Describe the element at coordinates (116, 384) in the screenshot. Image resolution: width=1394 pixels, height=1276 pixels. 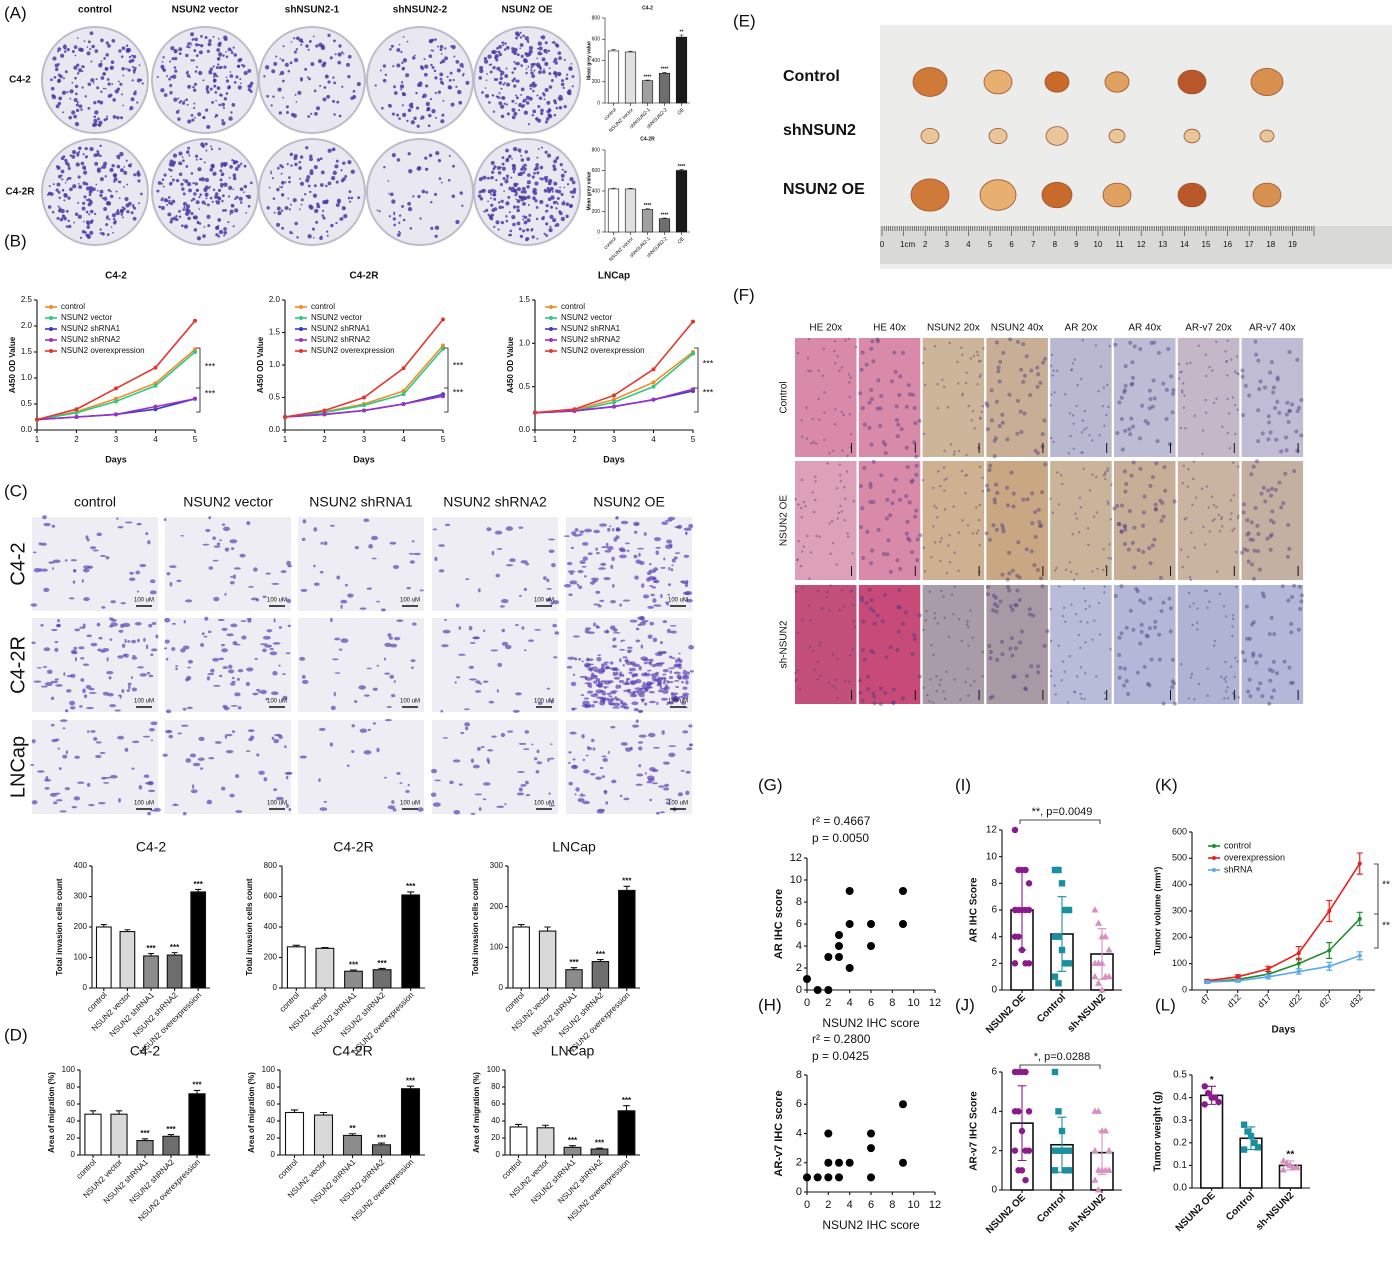
I see `line` at that location.